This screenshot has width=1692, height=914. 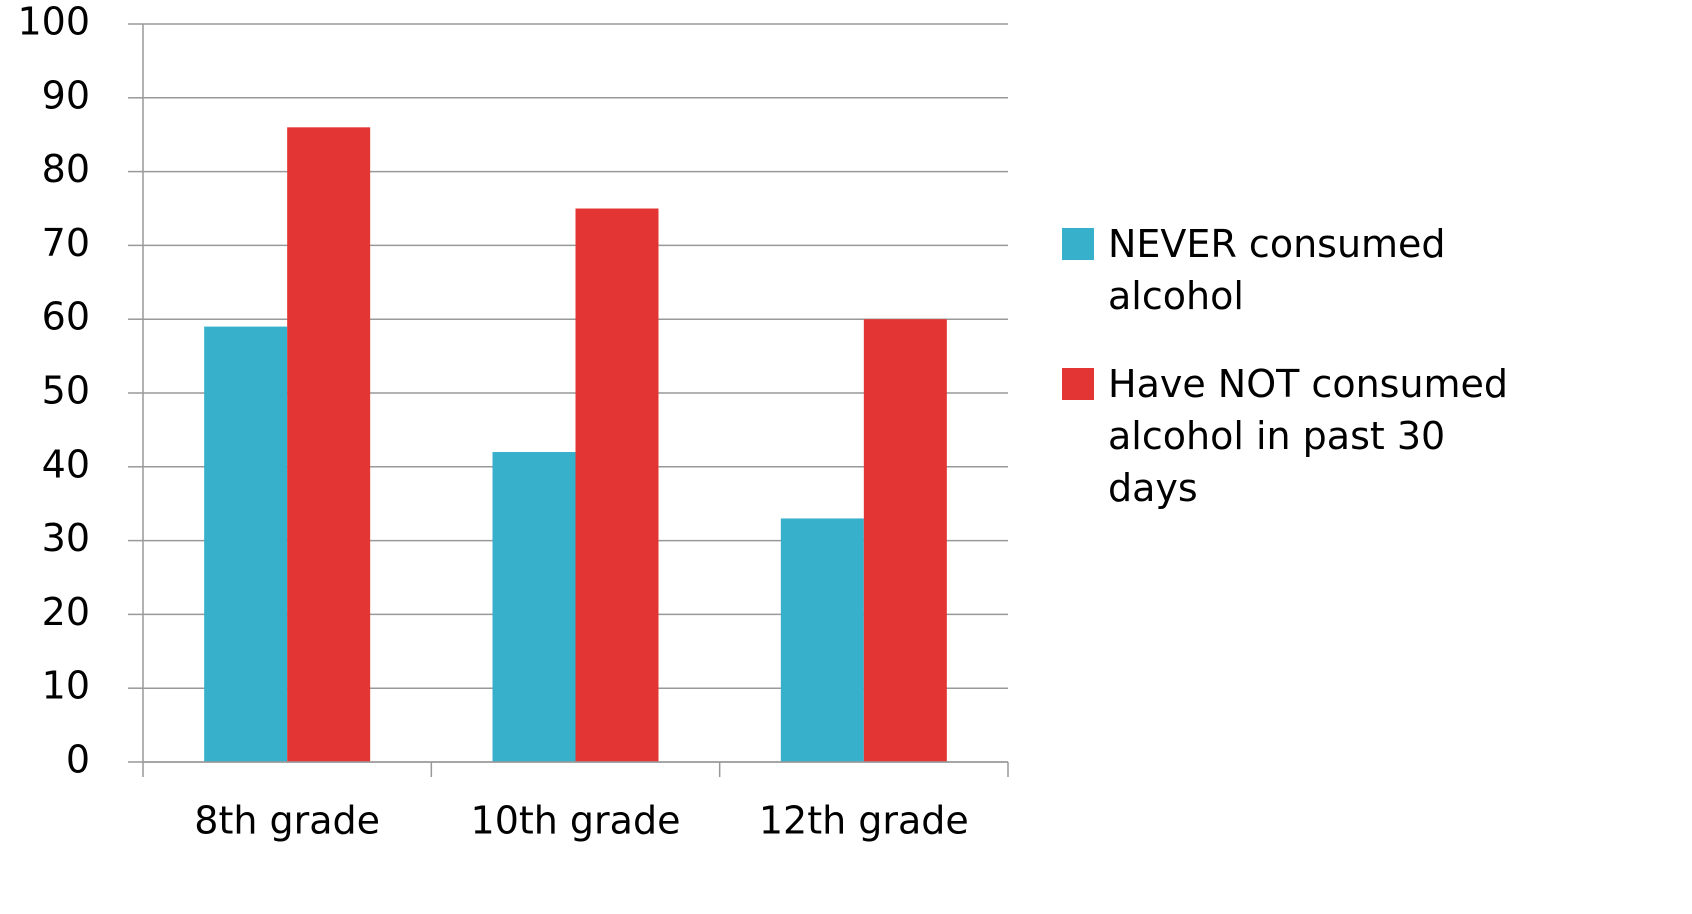 What do you see at coordinates (287, 821) in the screenshot?
I see `x-tick-label: 8th grade` at bounding box center [287, 821].